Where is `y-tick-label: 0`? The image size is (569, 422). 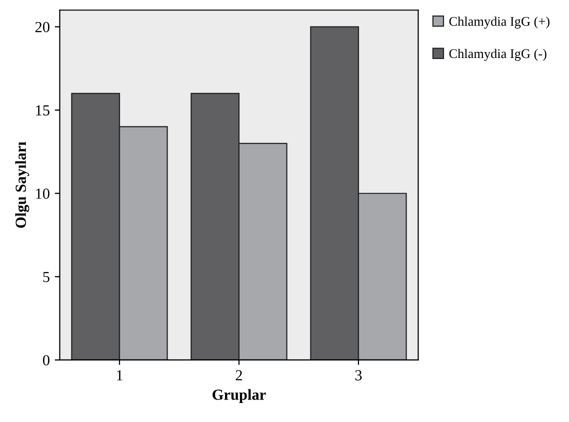
y-tick-label: 0 is located at coordinates (46, 360).